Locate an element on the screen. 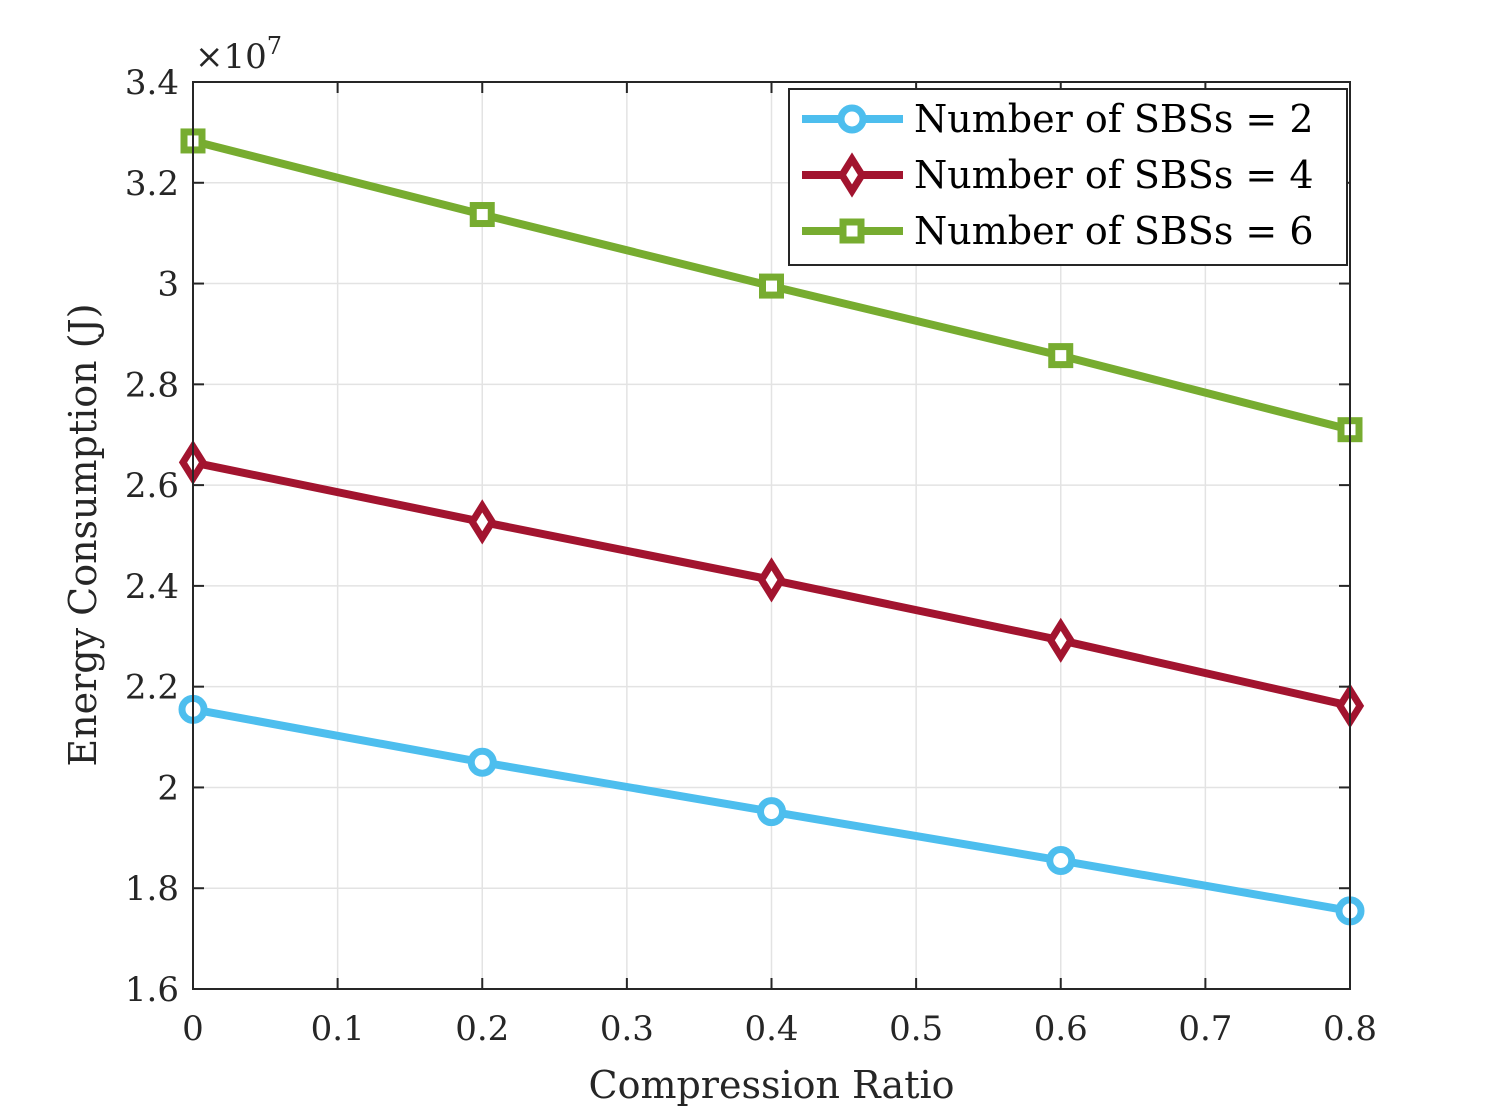 The image size is (1495, 1116). y-tick-label: 1.6 is located at coordinates (152, 990).